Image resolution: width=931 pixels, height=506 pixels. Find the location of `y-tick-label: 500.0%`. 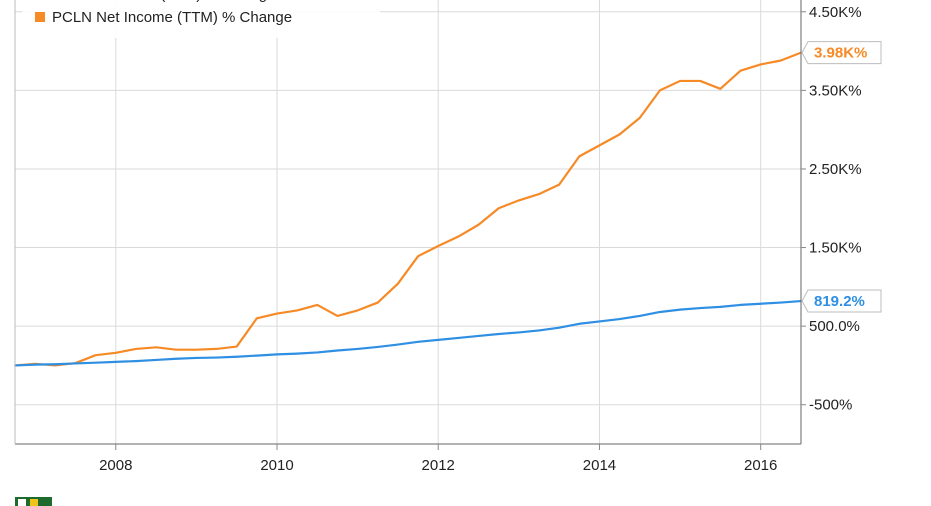

y-tick-label: 500.0% is located at coordinates (834, 326).